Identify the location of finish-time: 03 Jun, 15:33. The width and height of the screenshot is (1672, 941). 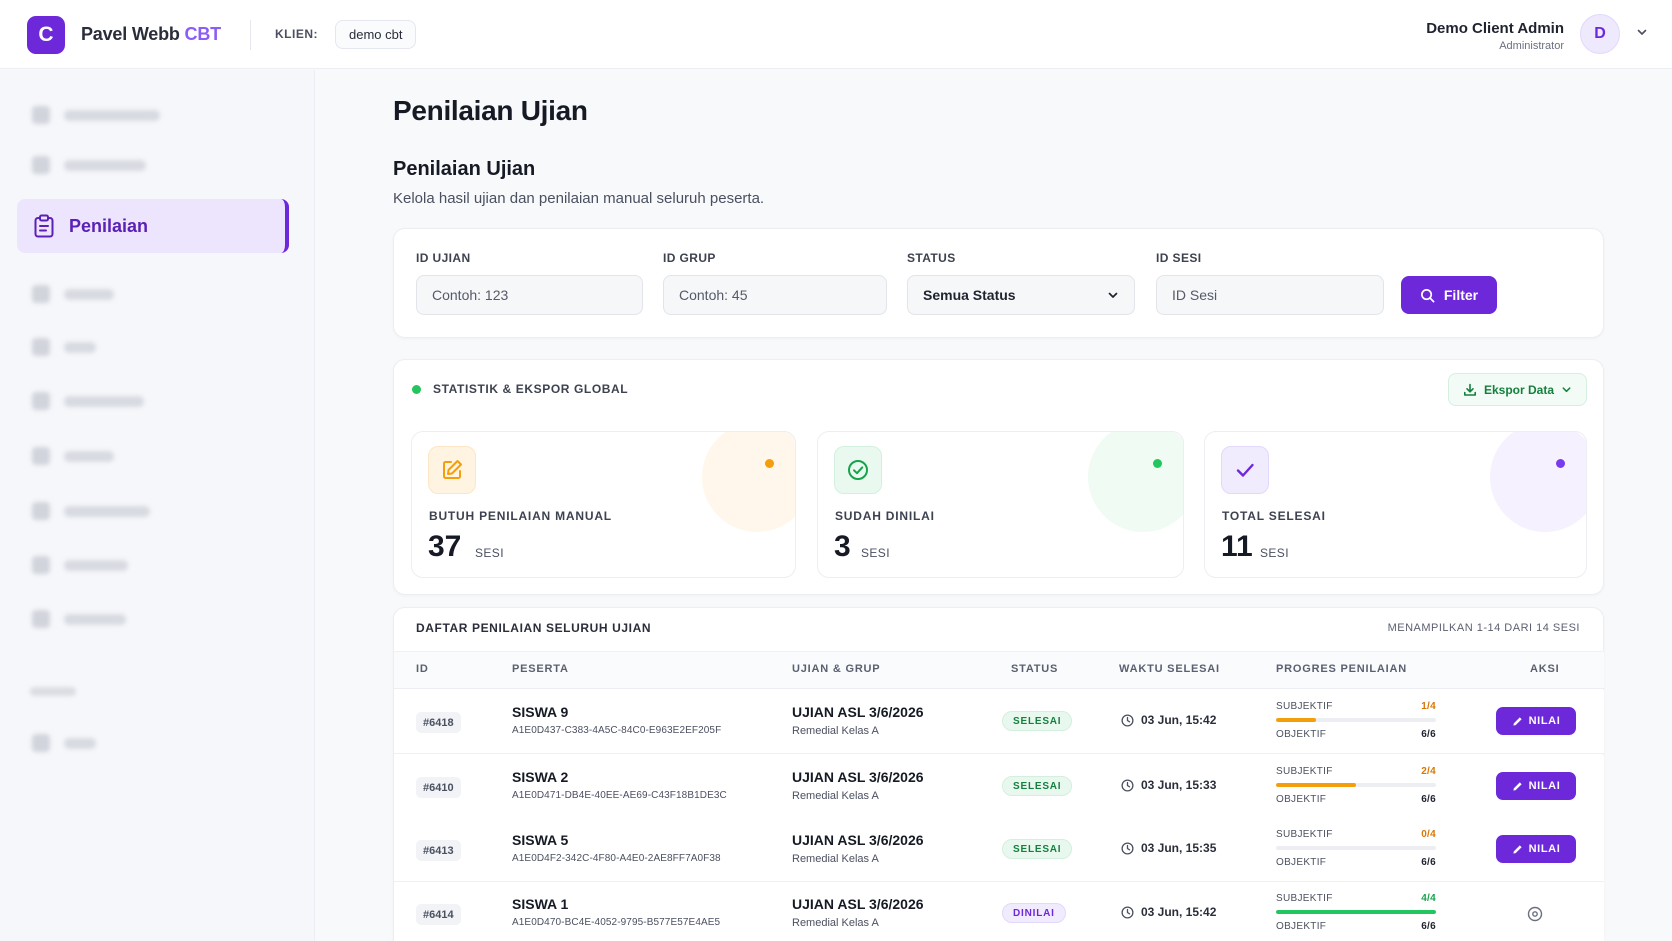
(1168, 785).